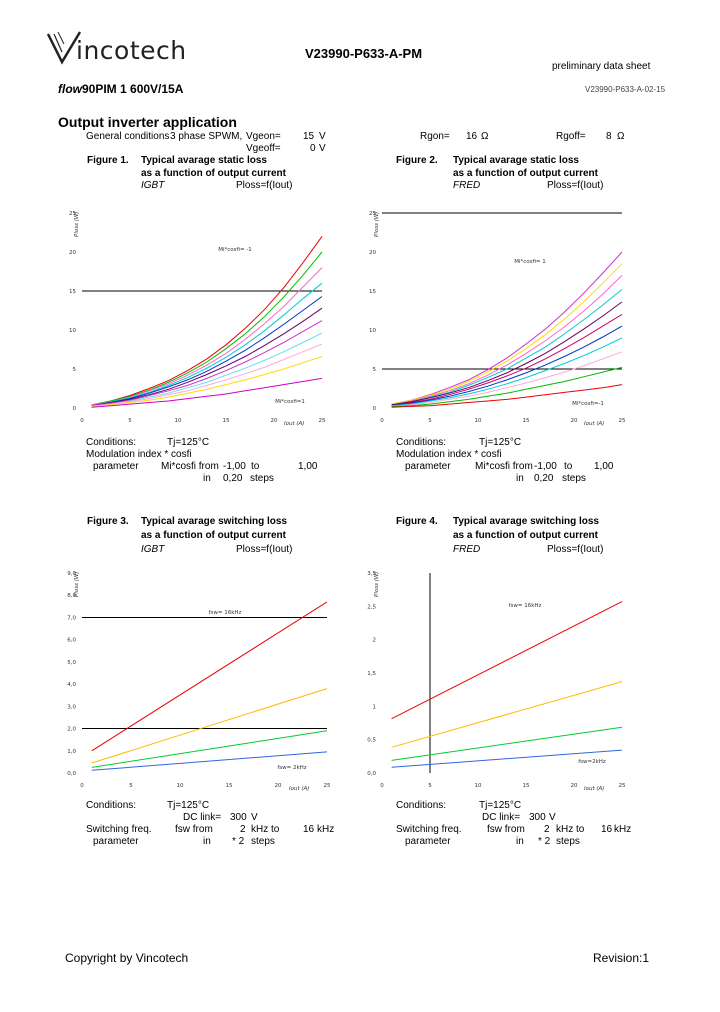  What do you see at coordinates (417, 521) in the screenshot?
I see `figure4-number: Figure 4.` at bounding box center [417, 521].